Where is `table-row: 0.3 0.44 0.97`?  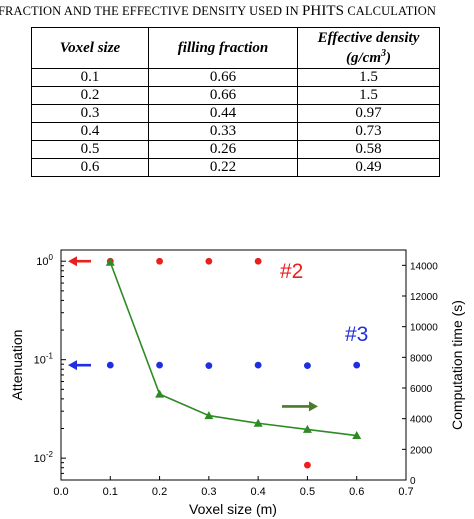
table-row: 0.3 0.44 0.97 is located at coordinates (235, 113).